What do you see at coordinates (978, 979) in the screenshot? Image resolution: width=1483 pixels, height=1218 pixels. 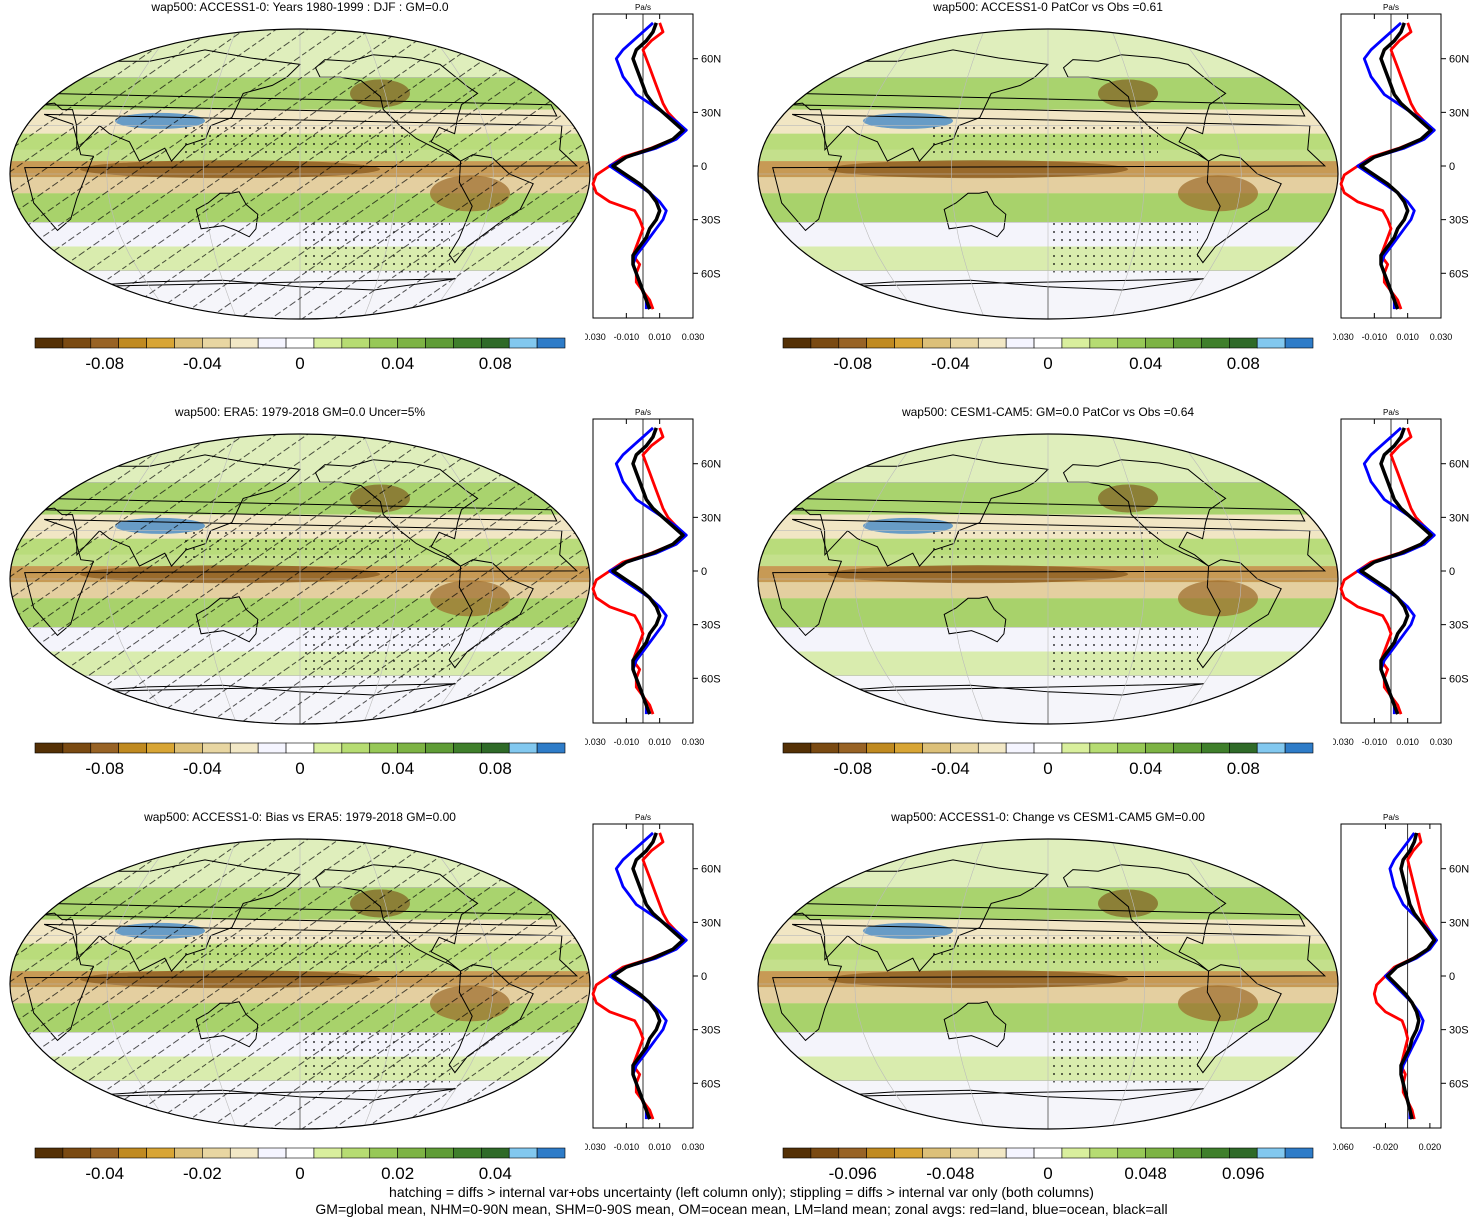 I see `itcz-ascent-band` at bounding box center [978, 979].